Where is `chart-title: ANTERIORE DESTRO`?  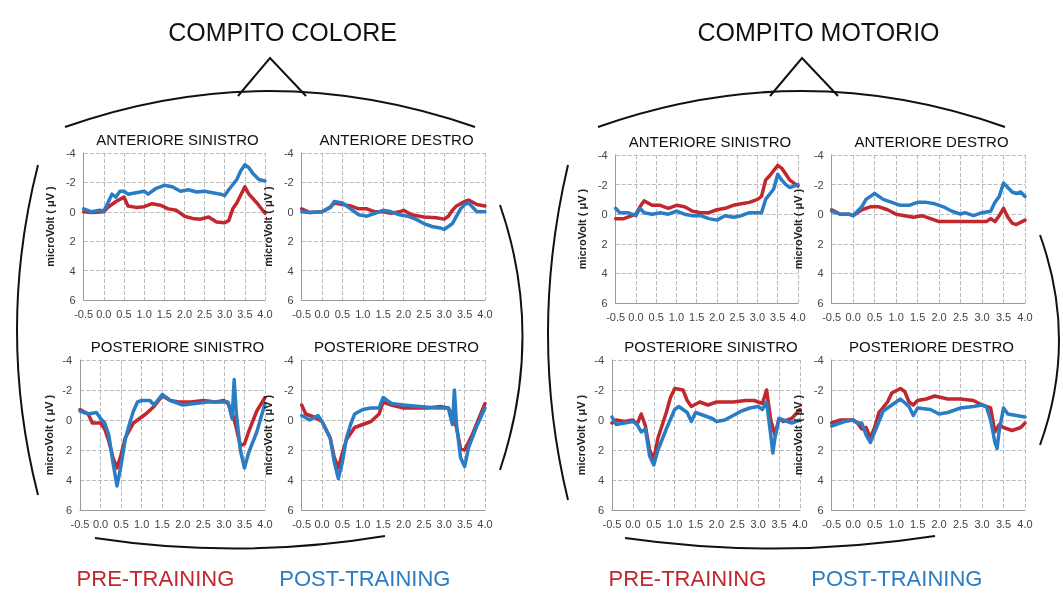
chart-title: ANTERIORE DESTRO is located at coordinates (396, 139).